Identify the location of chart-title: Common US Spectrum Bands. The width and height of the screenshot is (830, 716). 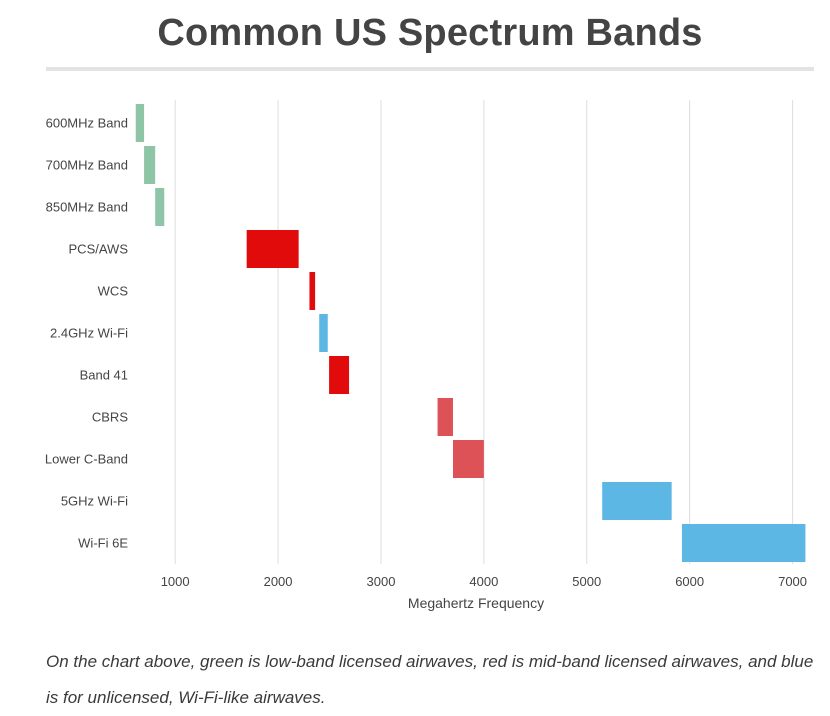
(430, 33).